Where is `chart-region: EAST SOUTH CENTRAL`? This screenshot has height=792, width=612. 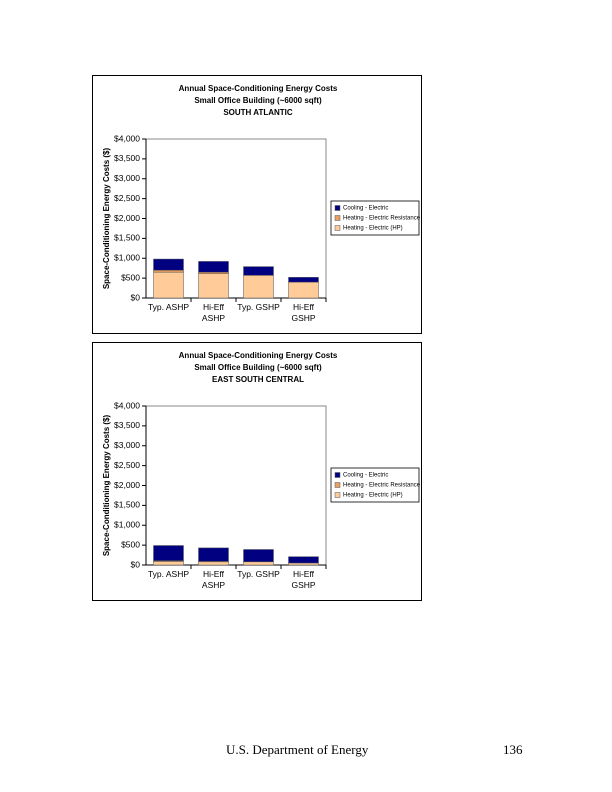
chart-region: EAST SOUTH CENTRAL is located at coordinates (258, 379).